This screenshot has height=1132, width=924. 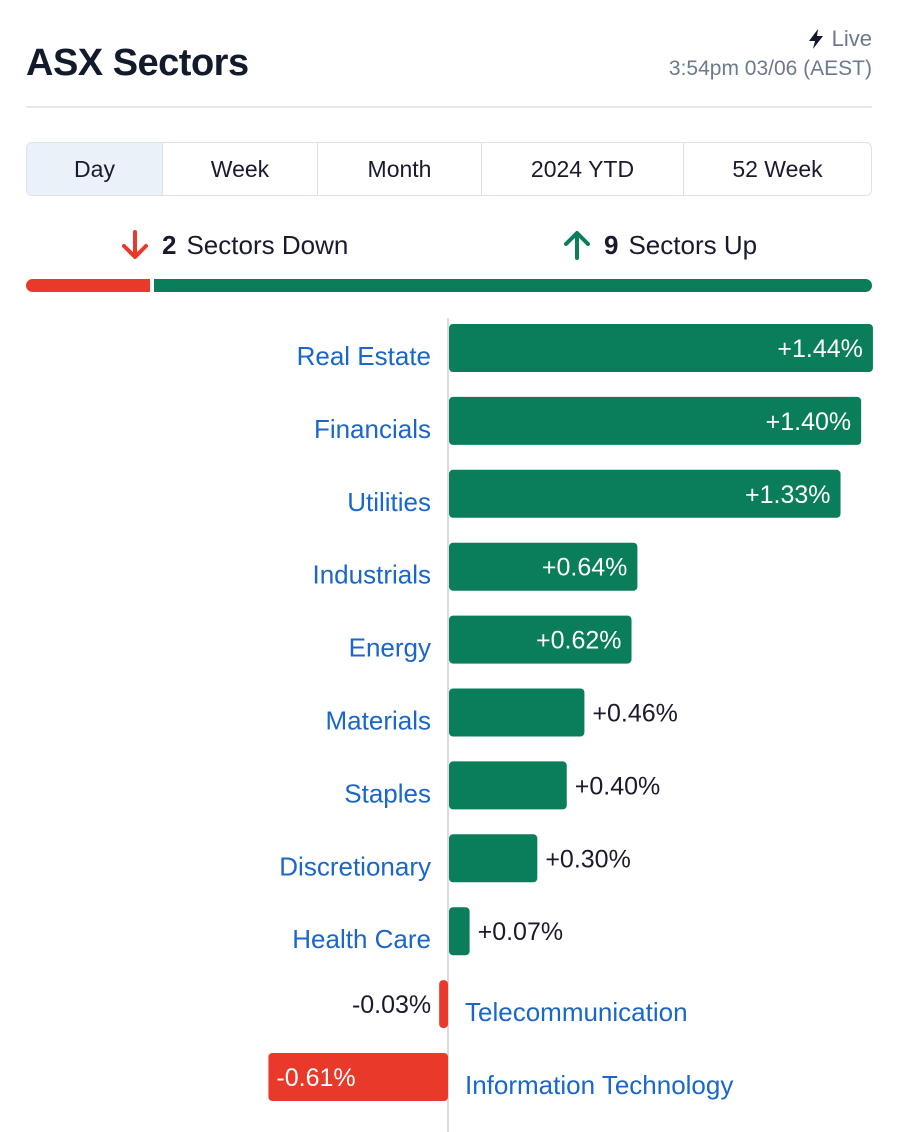 I want to click on value-label: -0.61%, so click(x=315, y=1078).